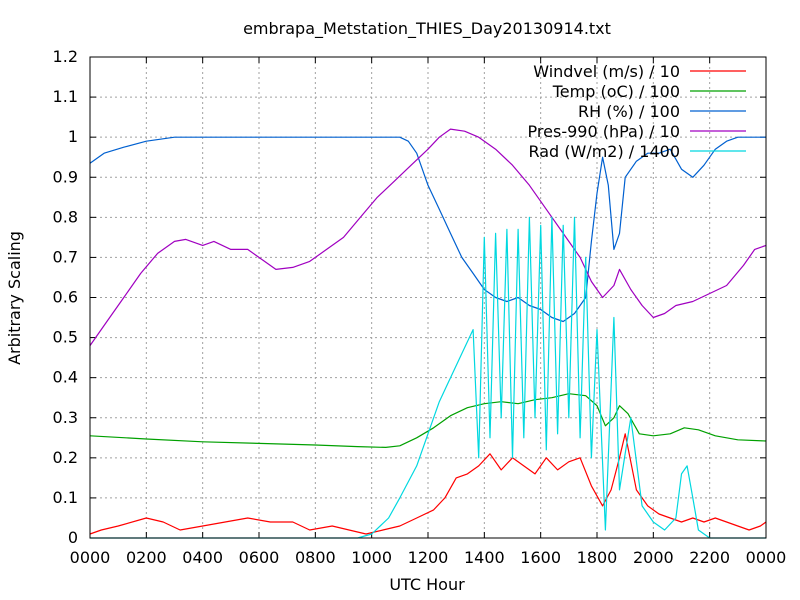 This screenshot has width=800, height=600. Describe the element at coordinates (65, 56) in the screenshot. I see `y-tick-label: 1.2` at that location.